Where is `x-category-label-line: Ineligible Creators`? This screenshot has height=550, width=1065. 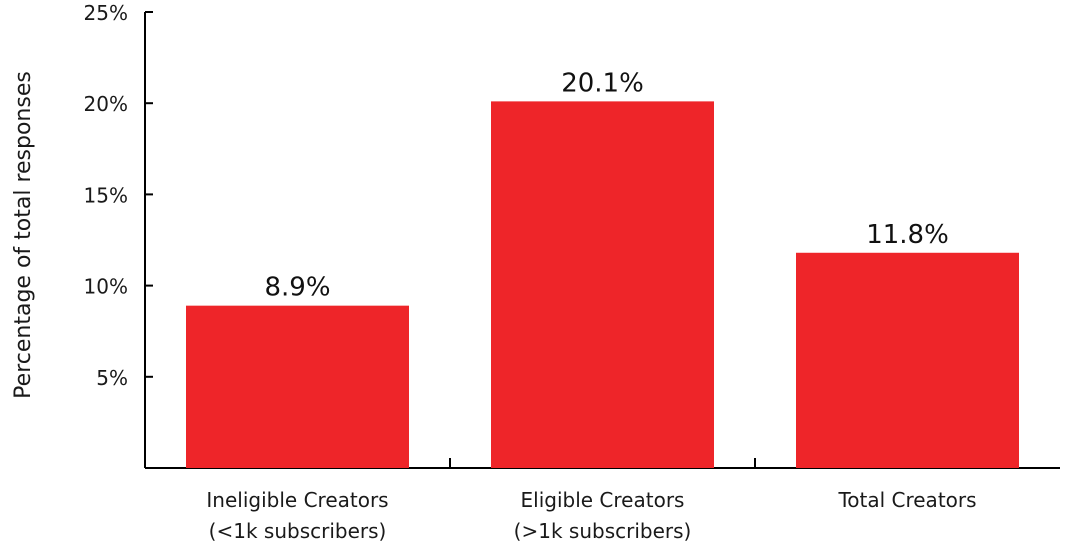 x-category-label-line: Ineligible Creators is located at coordinates (297, 500).